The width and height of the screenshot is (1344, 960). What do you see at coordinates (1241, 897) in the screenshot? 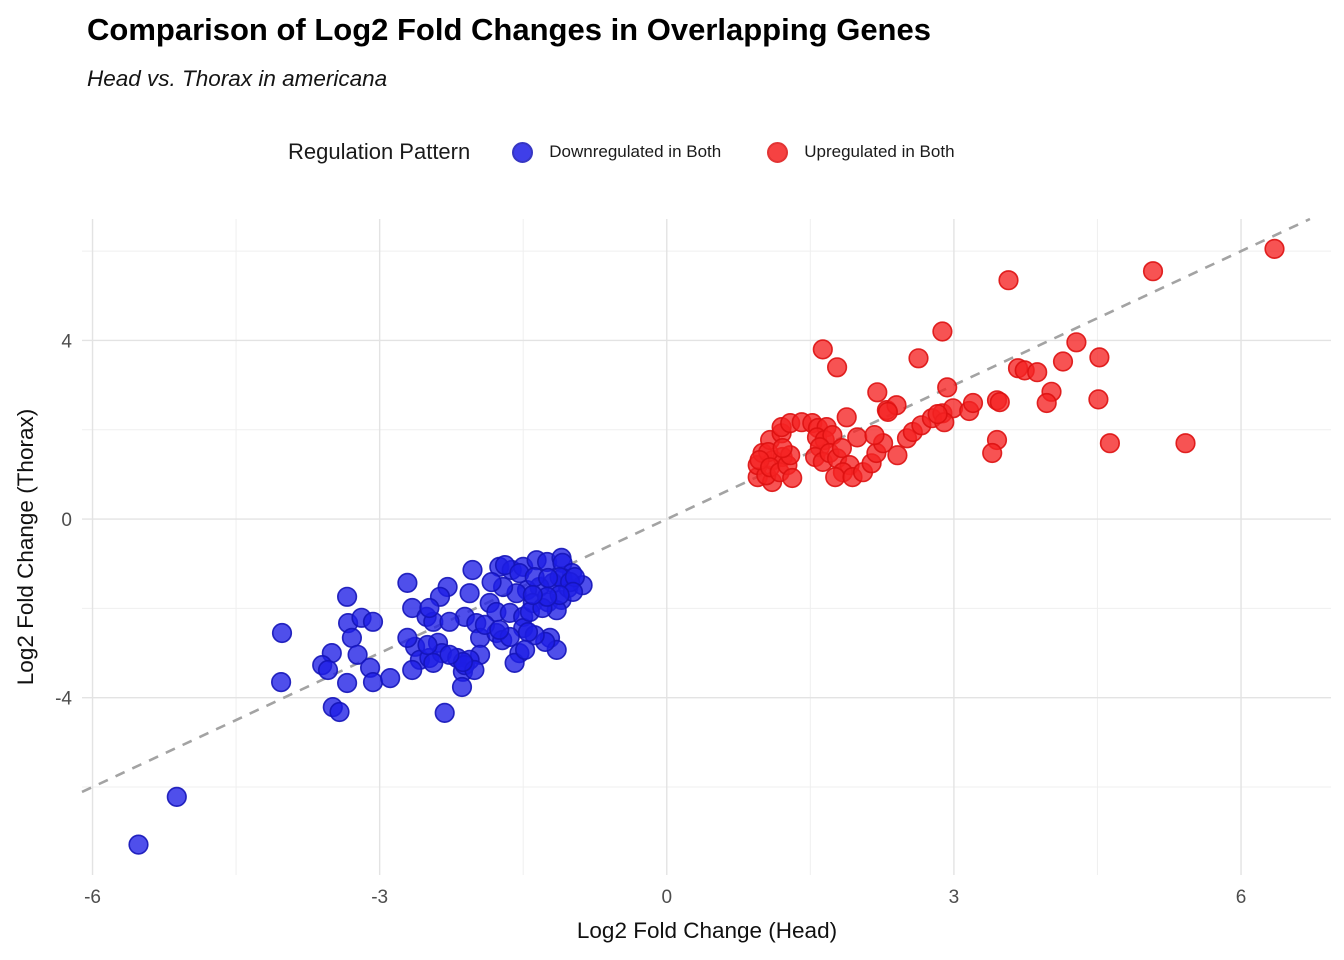
I see `x-tick-label: 6` at bounding box center [1241, 897].